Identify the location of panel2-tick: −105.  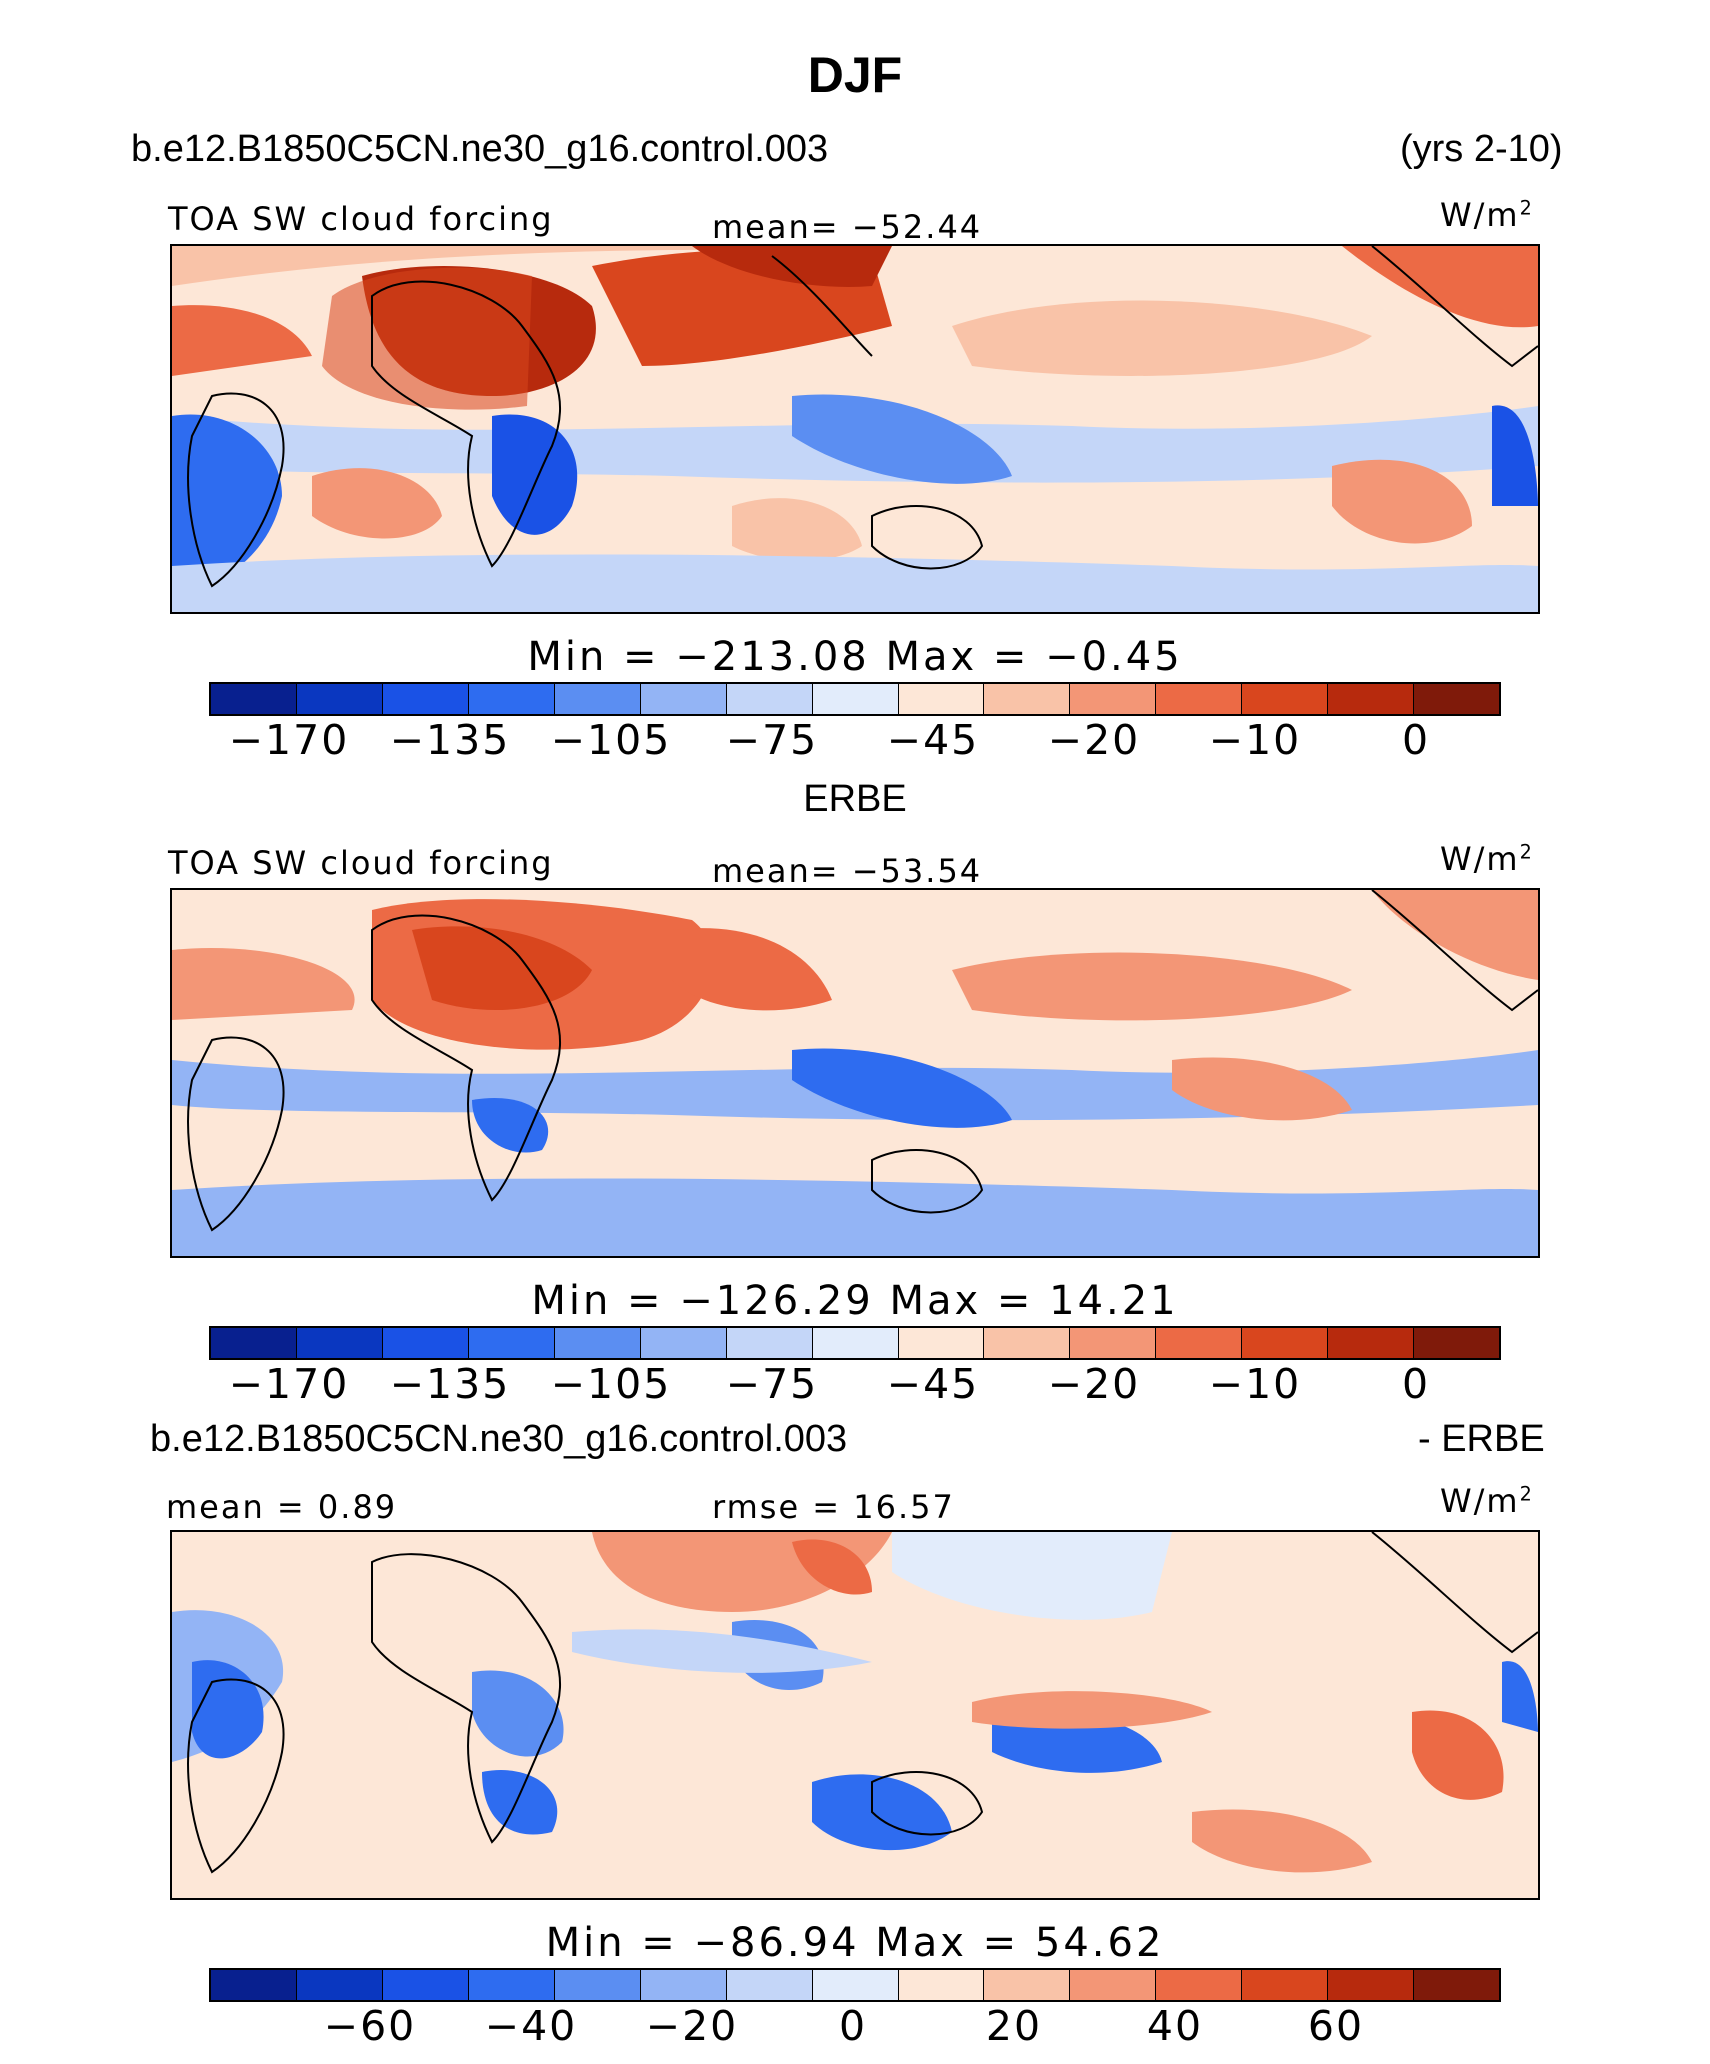
(611, 1384).